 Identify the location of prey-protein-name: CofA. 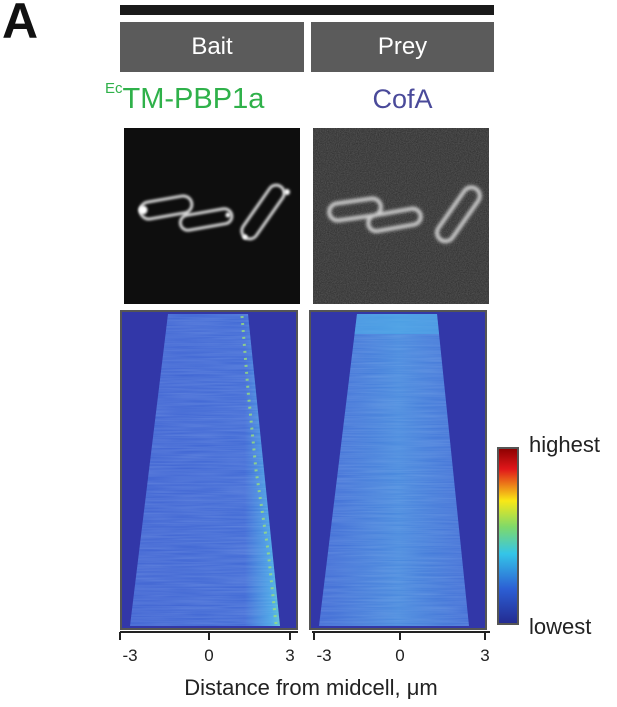
(402, 99).